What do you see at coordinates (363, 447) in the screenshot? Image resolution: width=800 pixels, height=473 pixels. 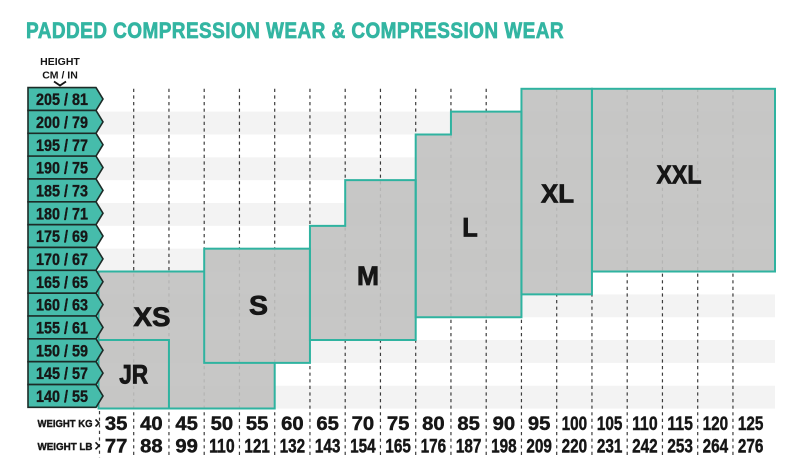 I see `svg-text: 154` at bounding box center [363, 447].